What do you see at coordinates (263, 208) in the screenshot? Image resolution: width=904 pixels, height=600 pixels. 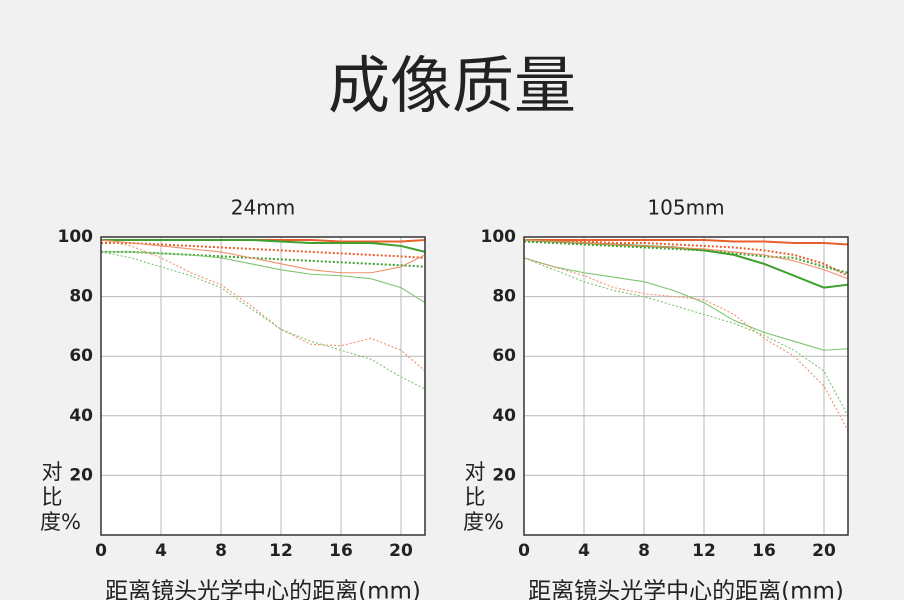 I see `chart-title: 24mm` at bounding box center [263, 208].